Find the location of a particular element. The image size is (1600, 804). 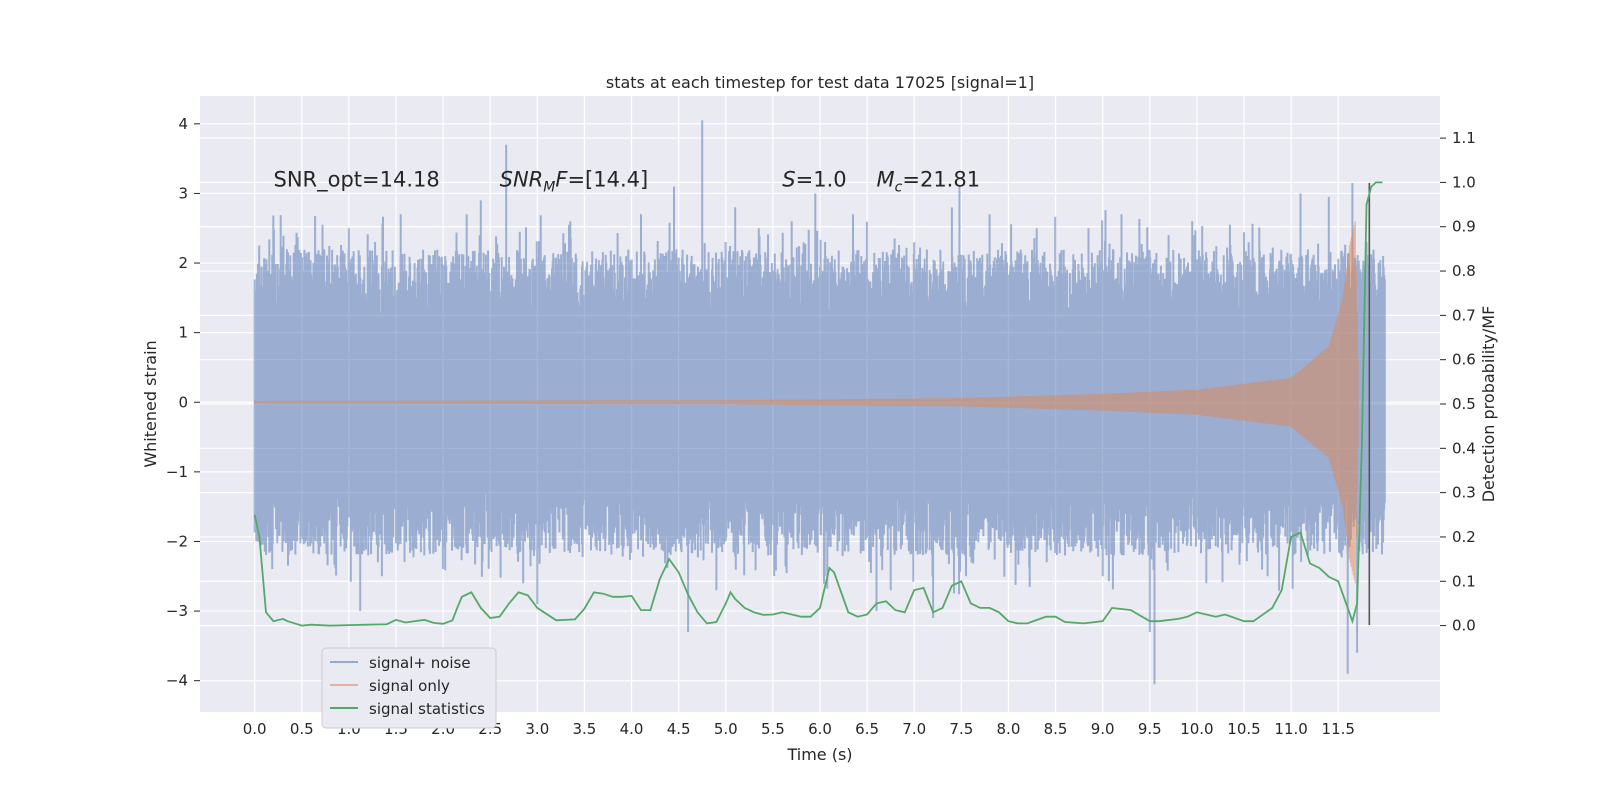

annotation-3: Mc=21.81 is located at coordinates (929, 182).